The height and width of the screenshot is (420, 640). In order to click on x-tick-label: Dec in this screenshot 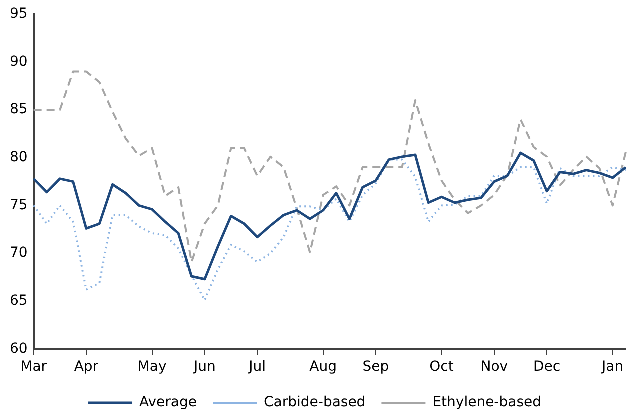, I will do `click(547, 367)`.